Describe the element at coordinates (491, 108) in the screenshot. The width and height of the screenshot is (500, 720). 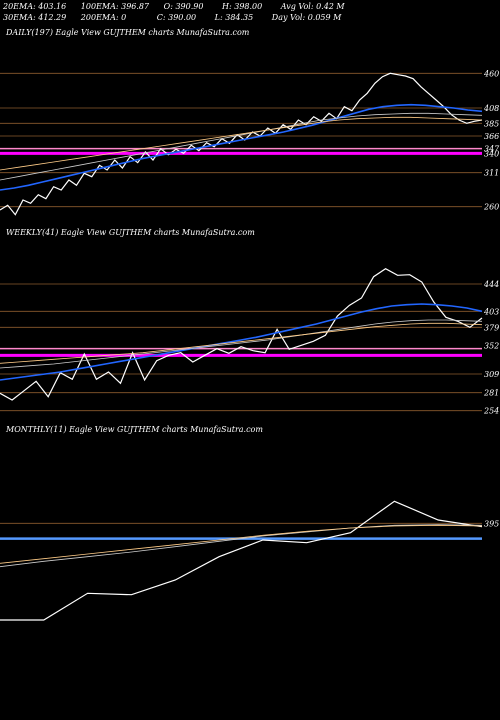
I see `y-tick-label: 408` at that location.